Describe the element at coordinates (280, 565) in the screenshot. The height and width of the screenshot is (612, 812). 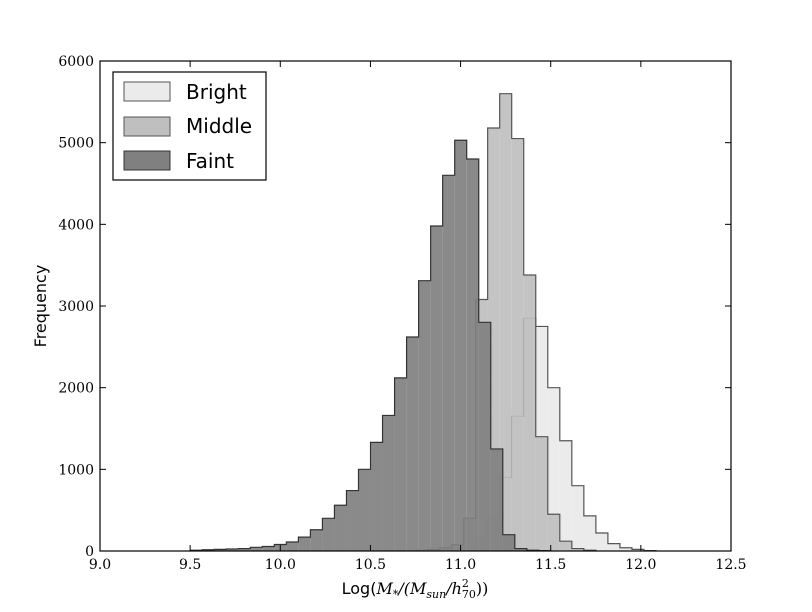
I see `x-tick-label: 10.0` at that location.